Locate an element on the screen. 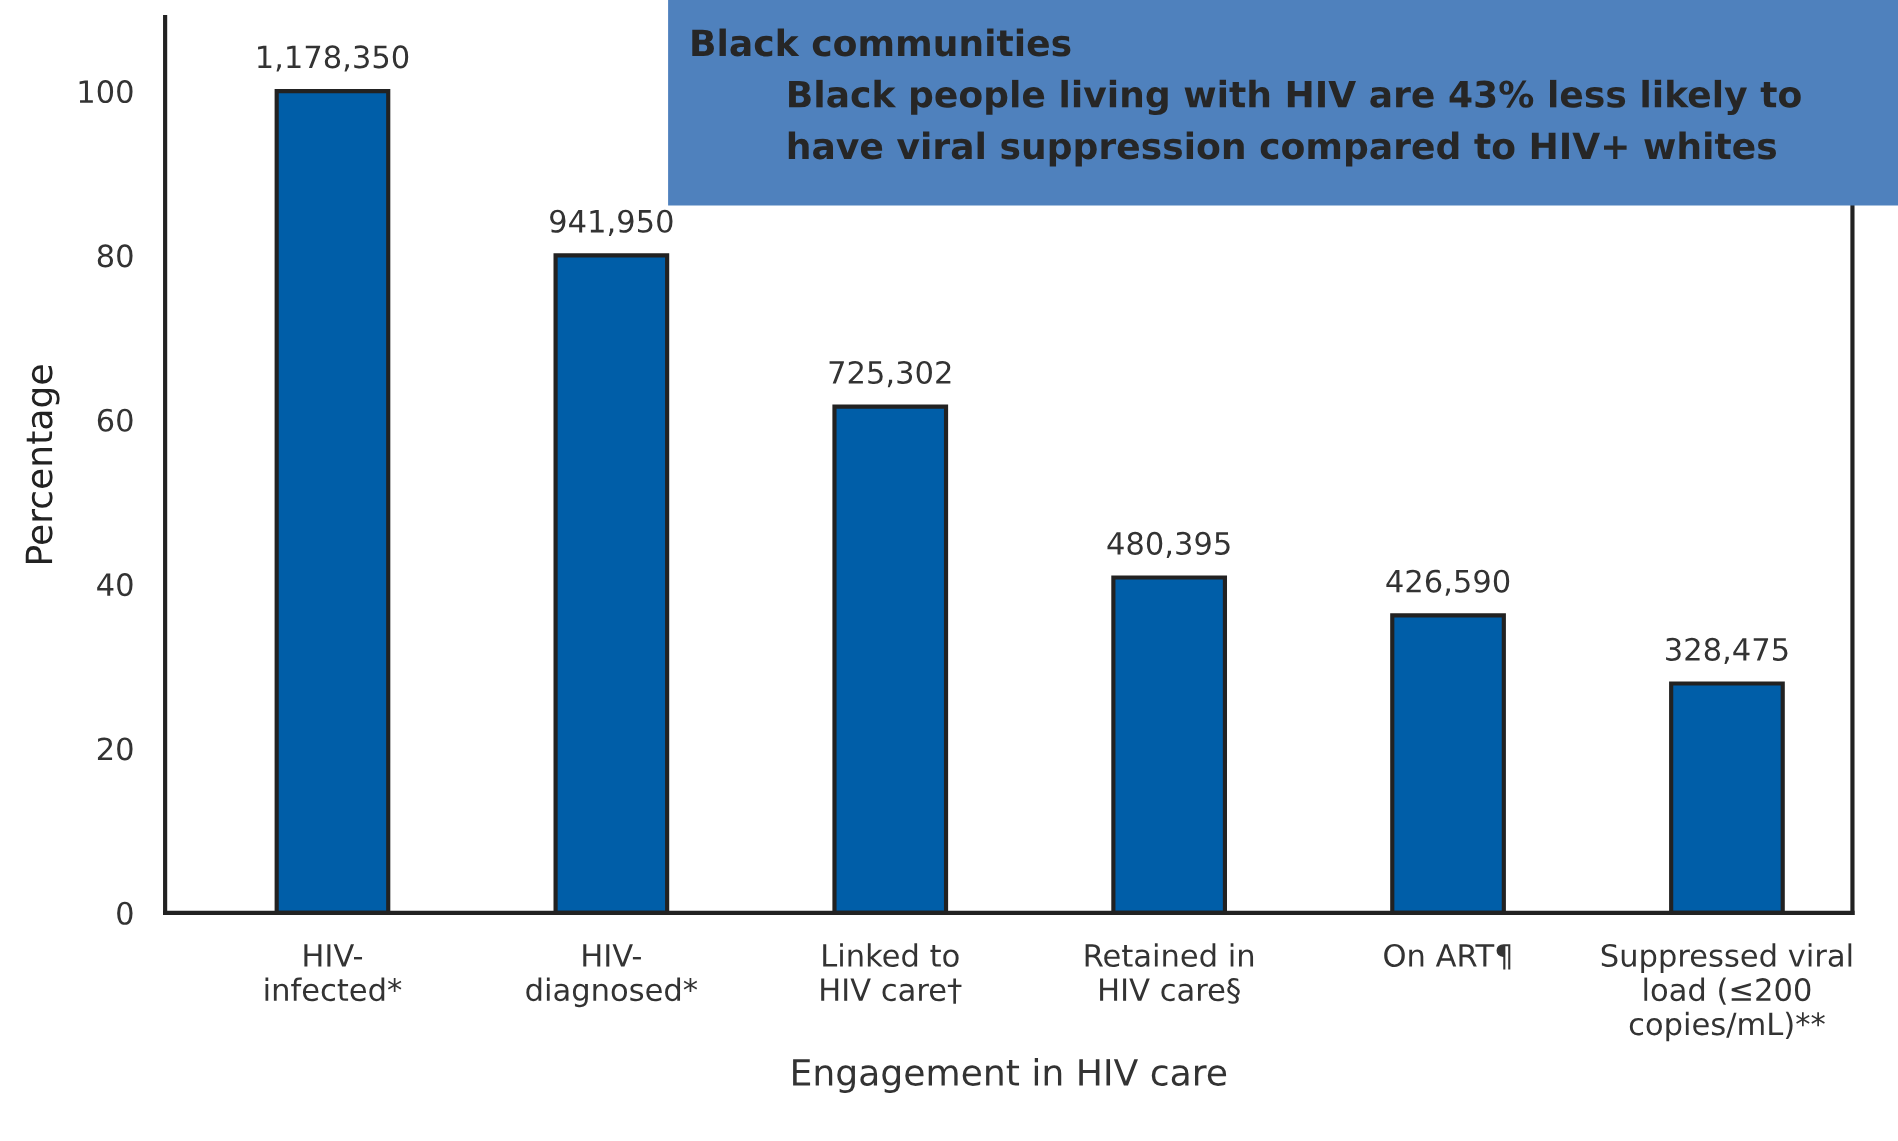 The image size is (1898, 1141). y-tick-label: 0 is located at coordinates (125, 913).